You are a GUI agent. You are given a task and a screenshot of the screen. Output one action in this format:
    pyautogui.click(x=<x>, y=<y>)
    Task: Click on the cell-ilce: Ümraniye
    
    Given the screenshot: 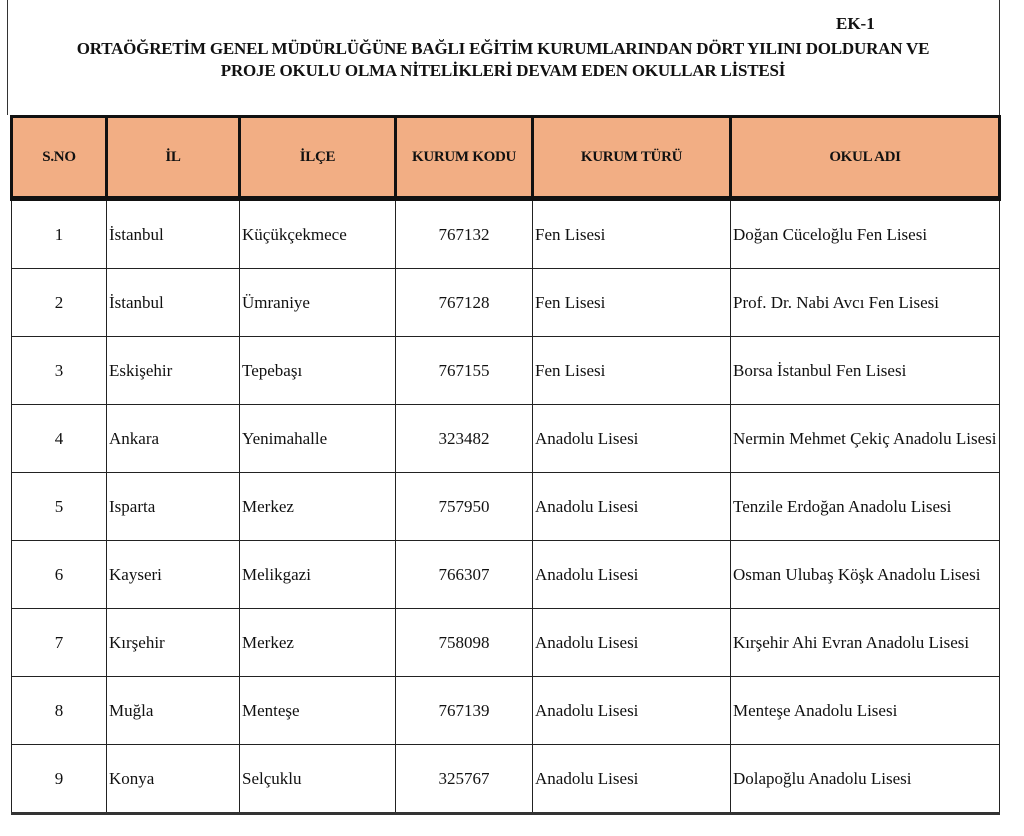 What is the action you would take?
    pyautogui.click(x=317, y=302)
    